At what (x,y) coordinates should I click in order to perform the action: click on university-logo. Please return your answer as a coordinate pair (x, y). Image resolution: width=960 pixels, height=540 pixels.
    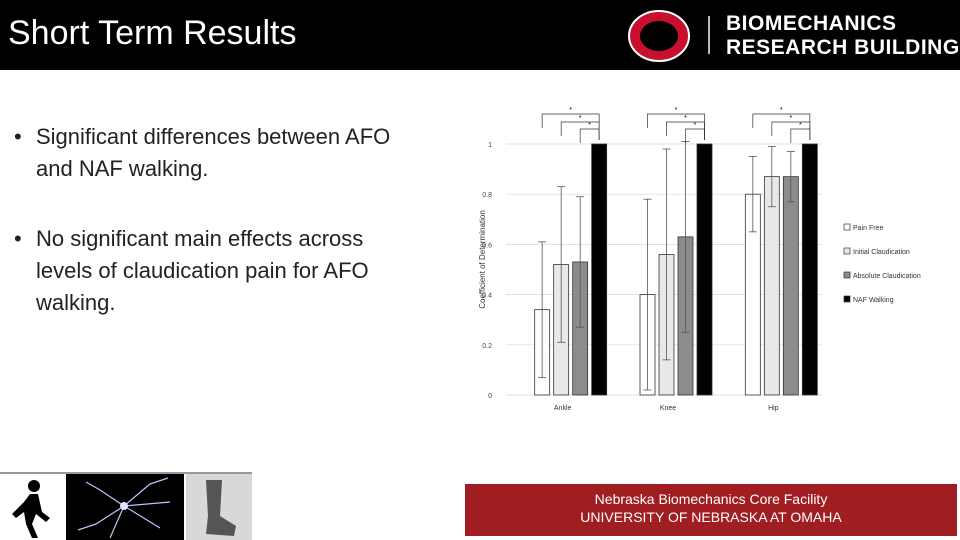
    Looking at the image, I should click on (659, 36).